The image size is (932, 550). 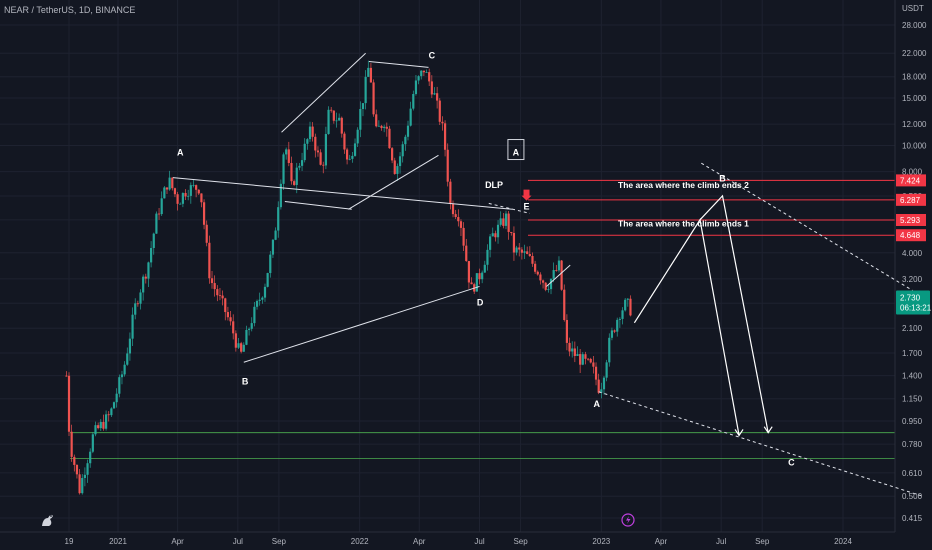 What do you see at coordinates (47, 520) in the screenshot?
I see `tradingview-logo-icon` at bounding box center [47, 520].